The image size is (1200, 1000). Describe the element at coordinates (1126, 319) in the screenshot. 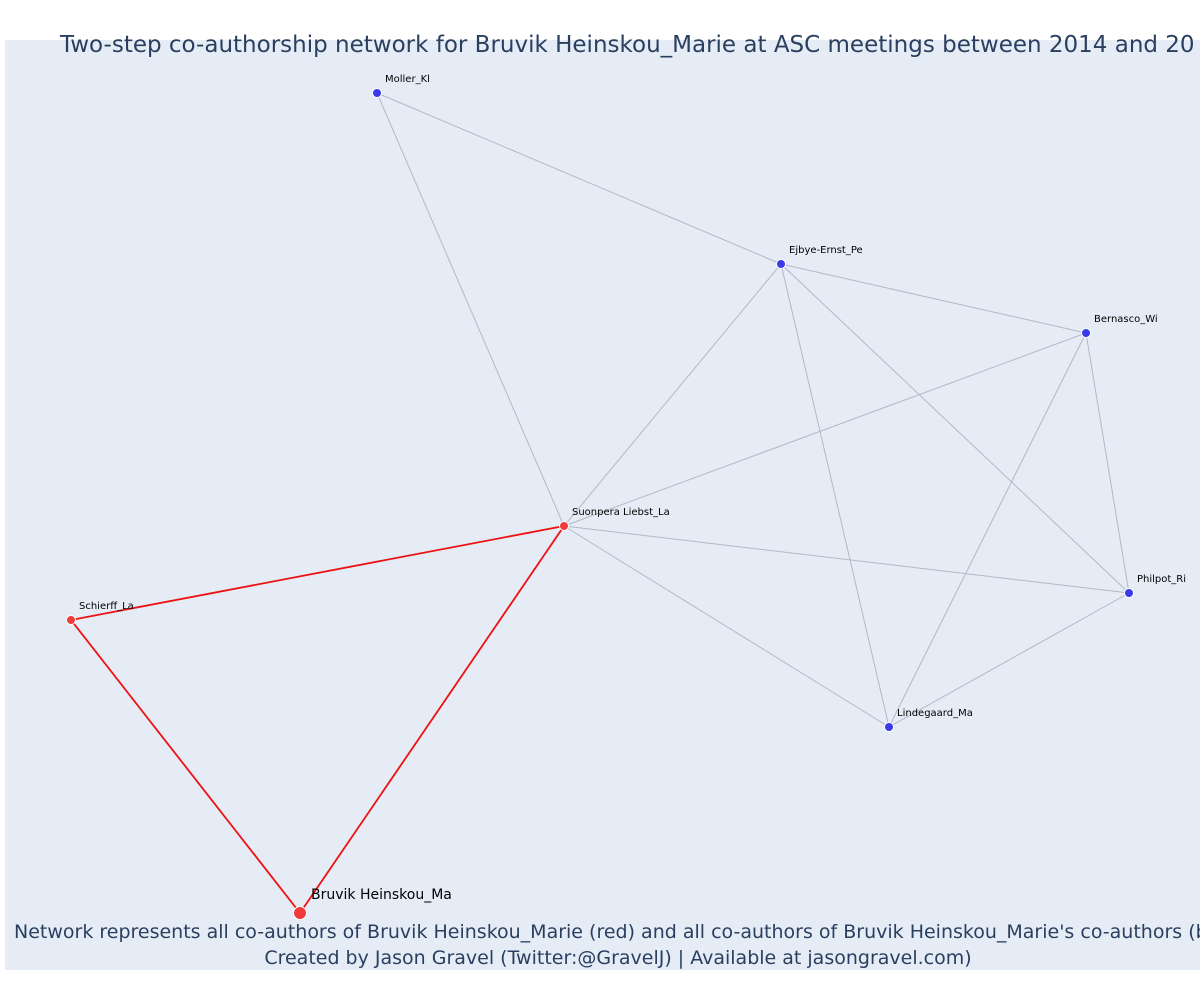

I see `node-label: Bernasco_Wi` at that location.